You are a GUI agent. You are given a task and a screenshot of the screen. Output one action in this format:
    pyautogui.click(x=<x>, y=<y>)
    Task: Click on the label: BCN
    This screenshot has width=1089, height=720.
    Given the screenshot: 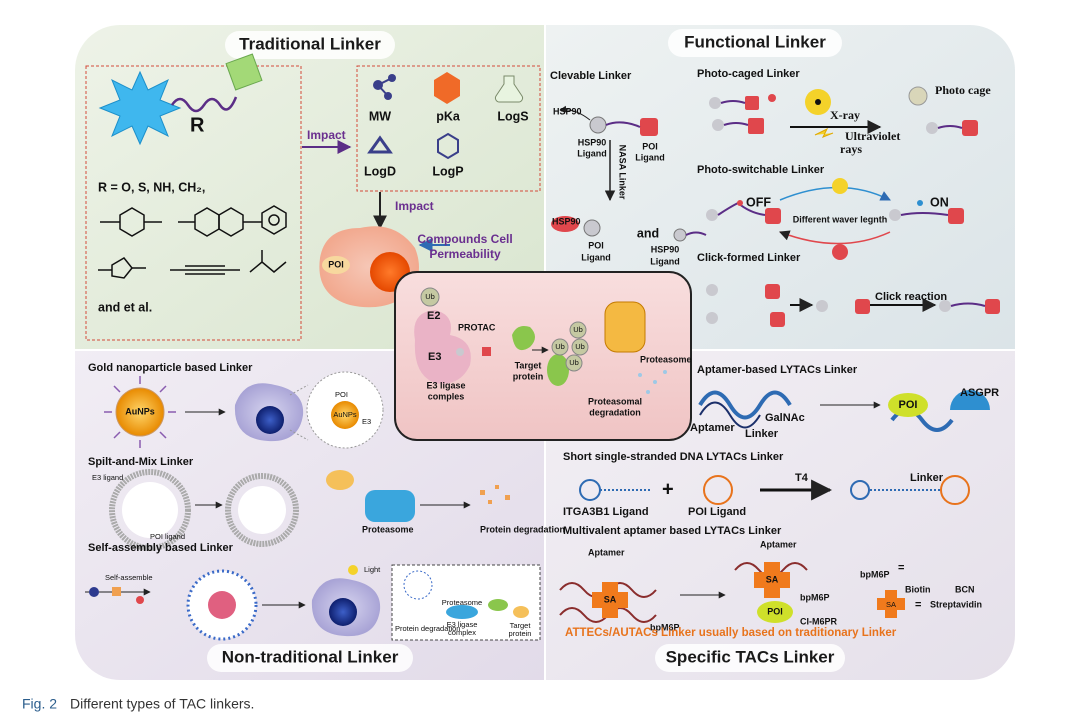 What is the action you would take?
    pyautogui.click(x=965, y=589)
    